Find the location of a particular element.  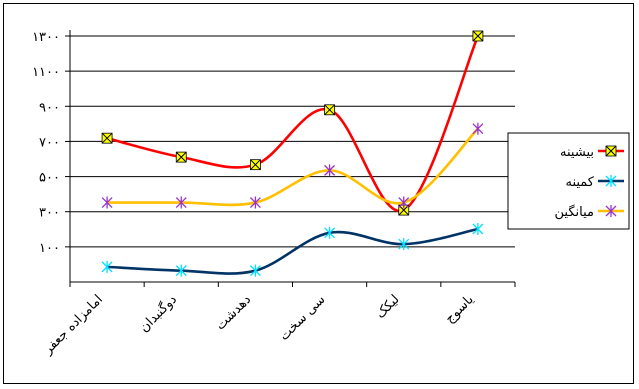

x-category-label: دهدشت is located at coordinates (233, 312).